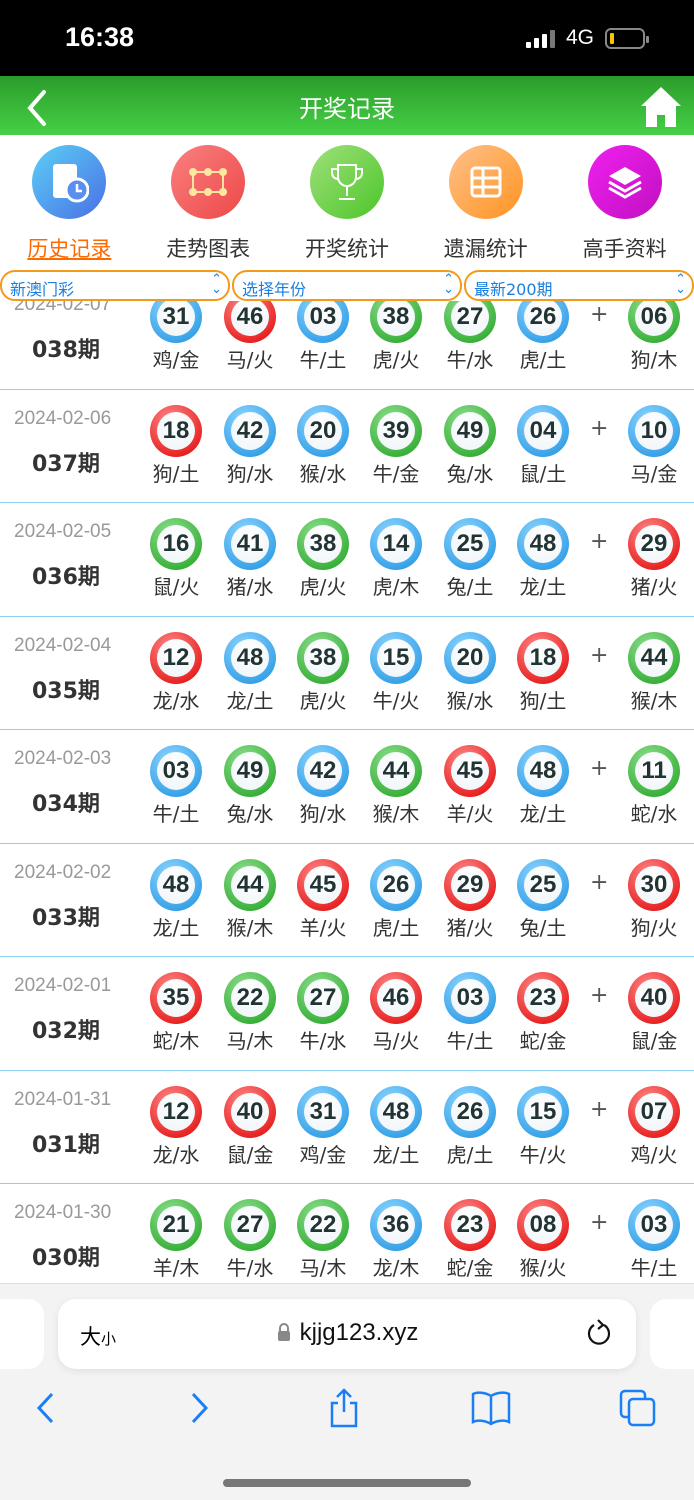  What do you see at coordinates (176, 544) in the screenshot?
I see `number-ball: 16` at bounding box center [176, 544].